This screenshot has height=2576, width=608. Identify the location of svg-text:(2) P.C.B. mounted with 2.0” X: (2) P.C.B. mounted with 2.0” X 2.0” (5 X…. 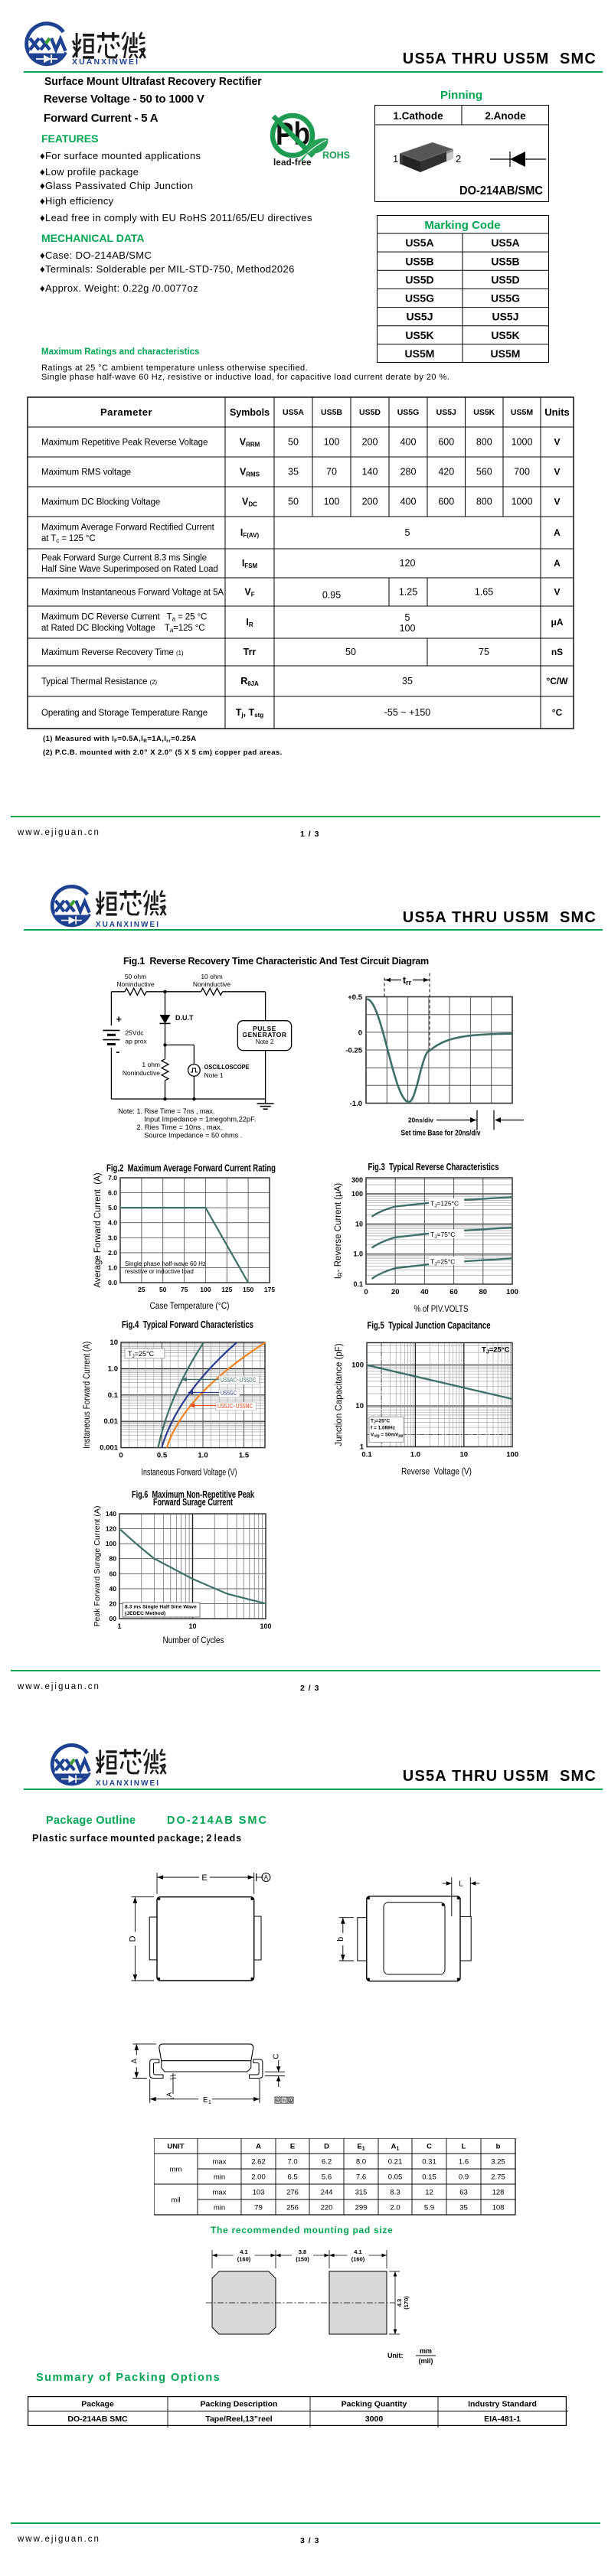
(163, 752).